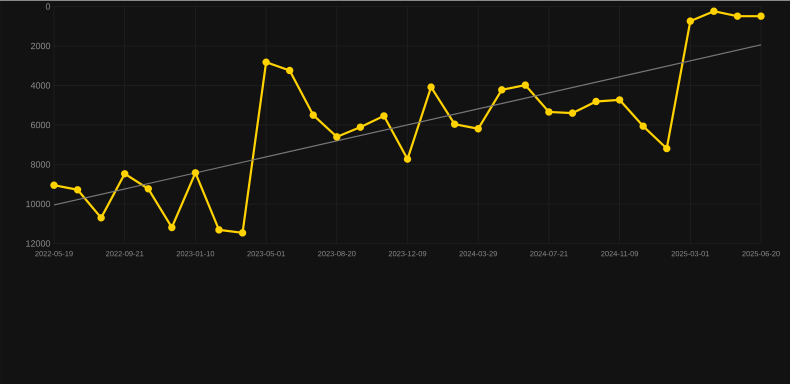  What do you see at coordinates (38, 203) in the screenshot?
I see `y-tick-label: 10000` at bounding box center [38, 203].